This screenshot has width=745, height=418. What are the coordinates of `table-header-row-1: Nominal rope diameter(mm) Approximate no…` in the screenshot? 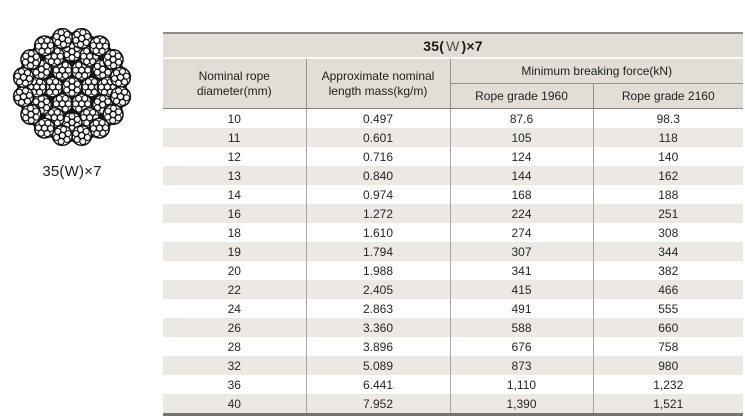 It's located at (453, 83).